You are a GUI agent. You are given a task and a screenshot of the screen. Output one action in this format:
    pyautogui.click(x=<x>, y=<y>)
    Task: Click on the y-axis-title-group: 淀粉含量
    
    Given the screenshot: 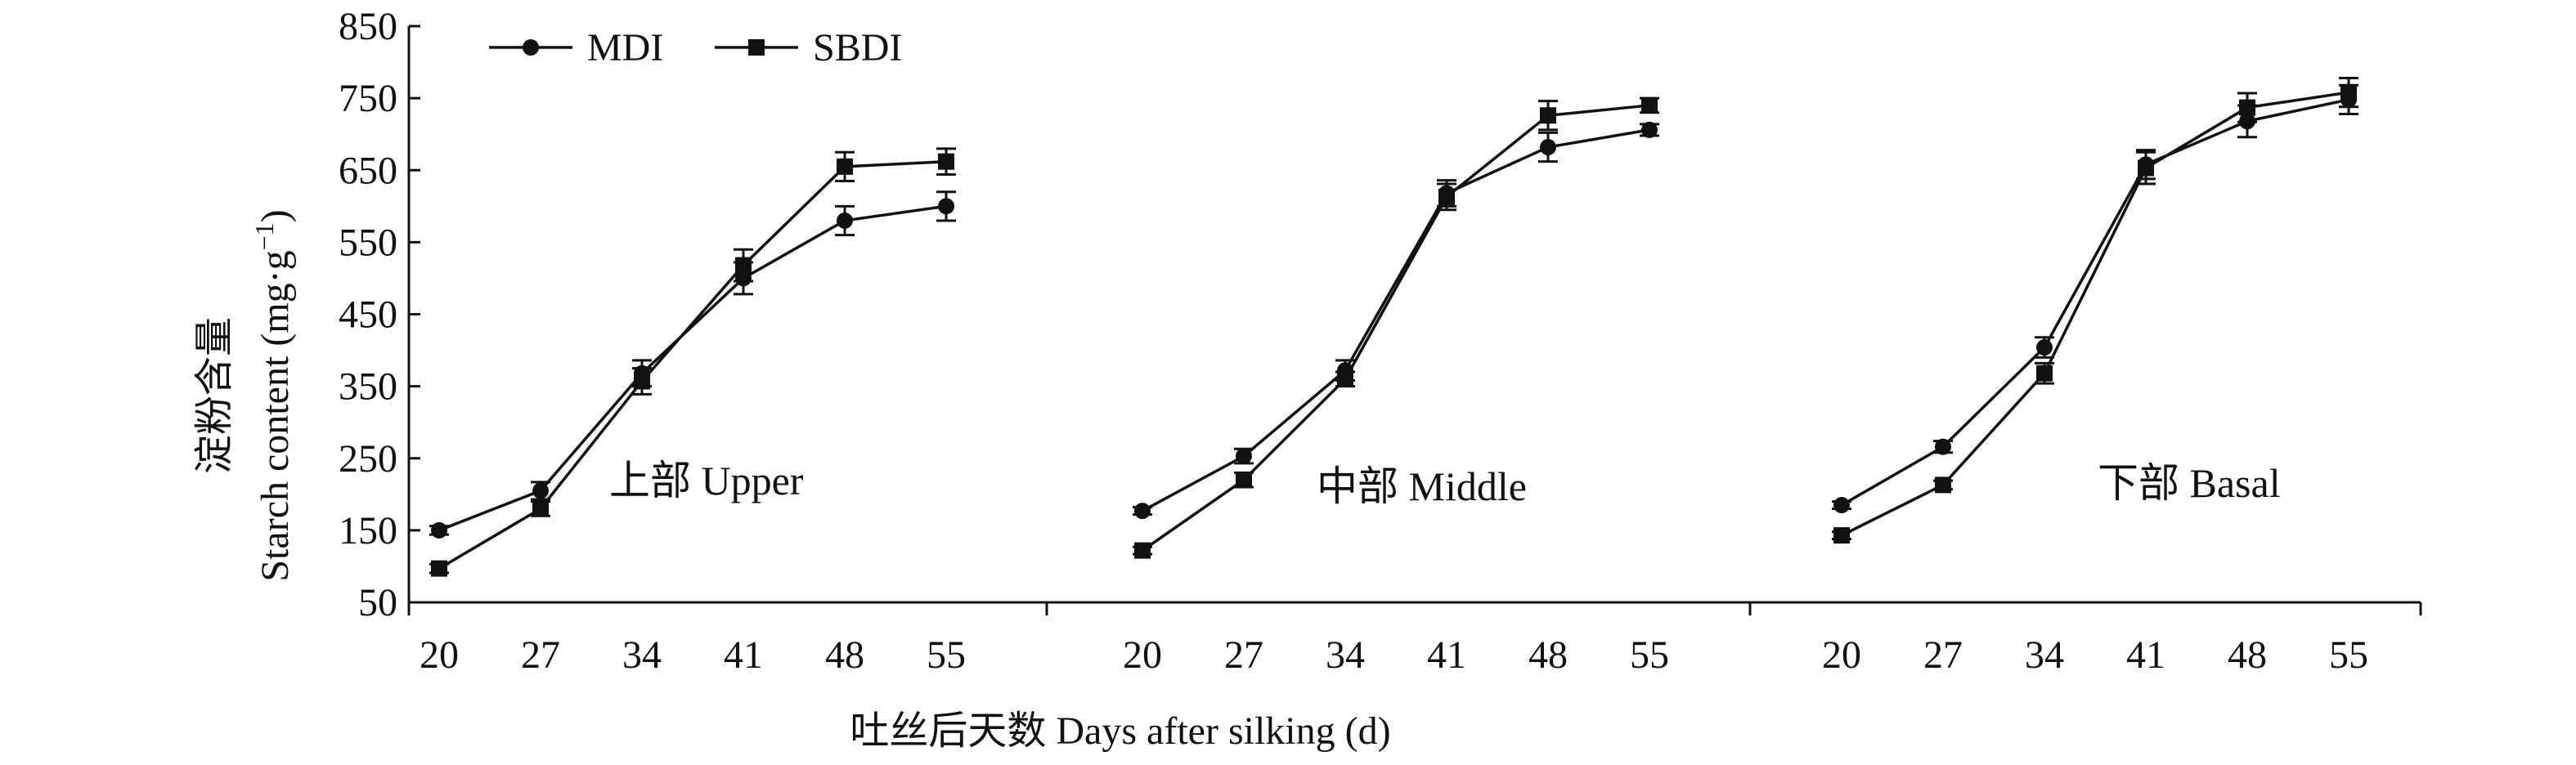 What is the action you would take?
    pyautogui.click(x=215, y=395)
    